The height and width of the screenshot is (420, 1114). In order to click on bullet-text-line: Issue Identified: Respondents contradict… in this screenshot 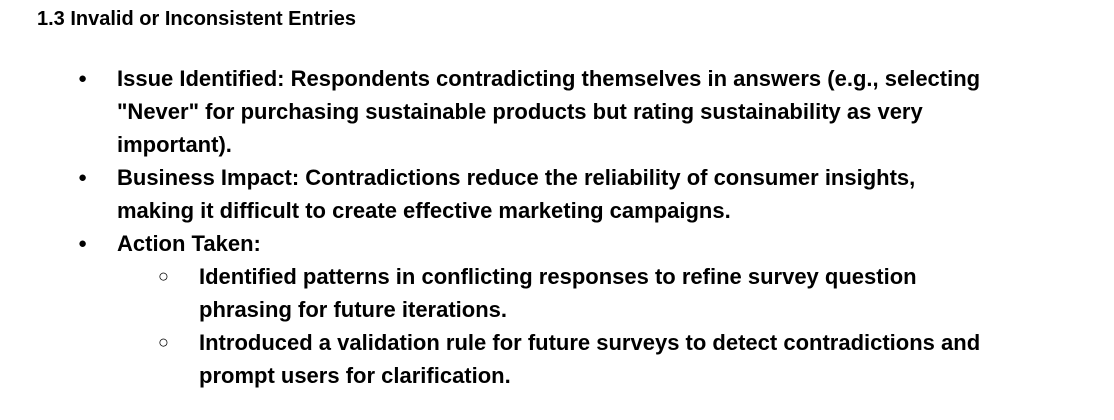, I will do `click(549, 78)`.